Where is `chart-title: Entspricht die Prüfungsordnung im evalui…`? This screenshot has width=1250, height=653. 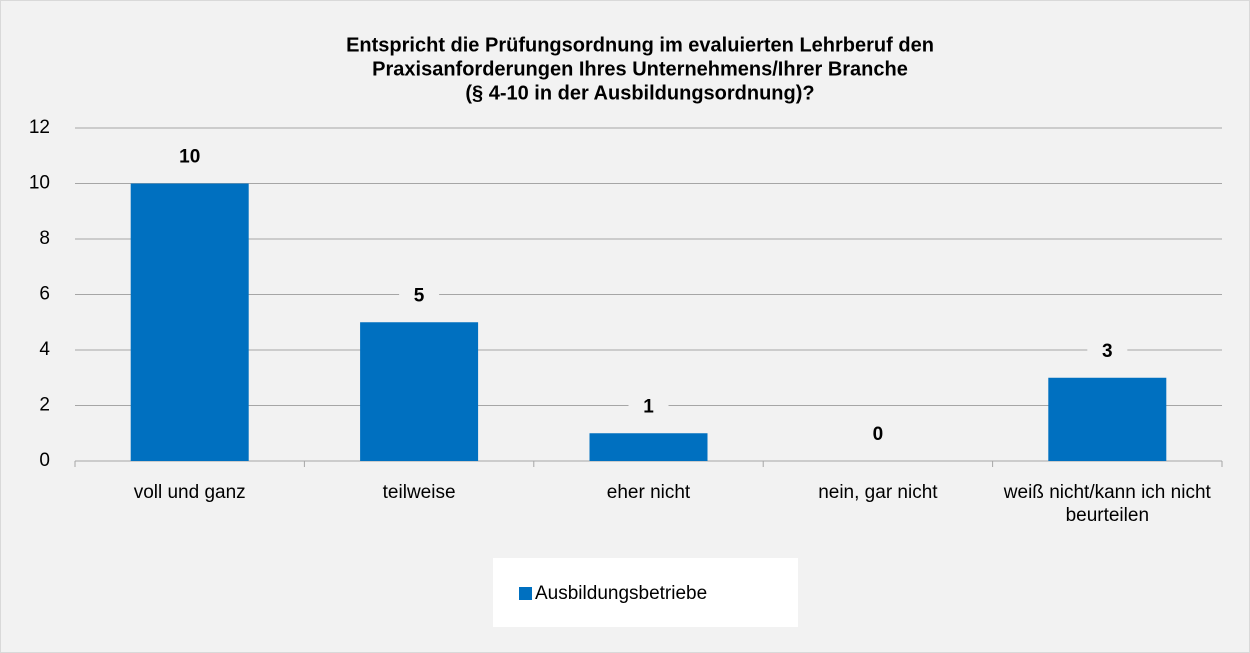 chart-title: Entspricht die Prüfungsordnung im evalui… is located at coordinates (640, 45).